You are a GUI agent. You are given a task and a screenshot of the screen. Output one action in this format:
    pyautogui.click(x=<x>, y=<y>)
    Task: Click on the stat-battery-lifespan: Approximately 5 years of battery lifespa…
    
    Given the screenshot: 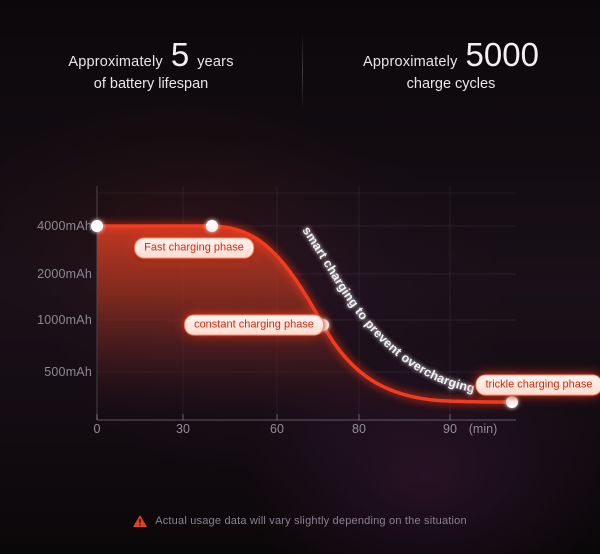 What is the action you would take?
    pyautogui.click(x=151, y=65)
    